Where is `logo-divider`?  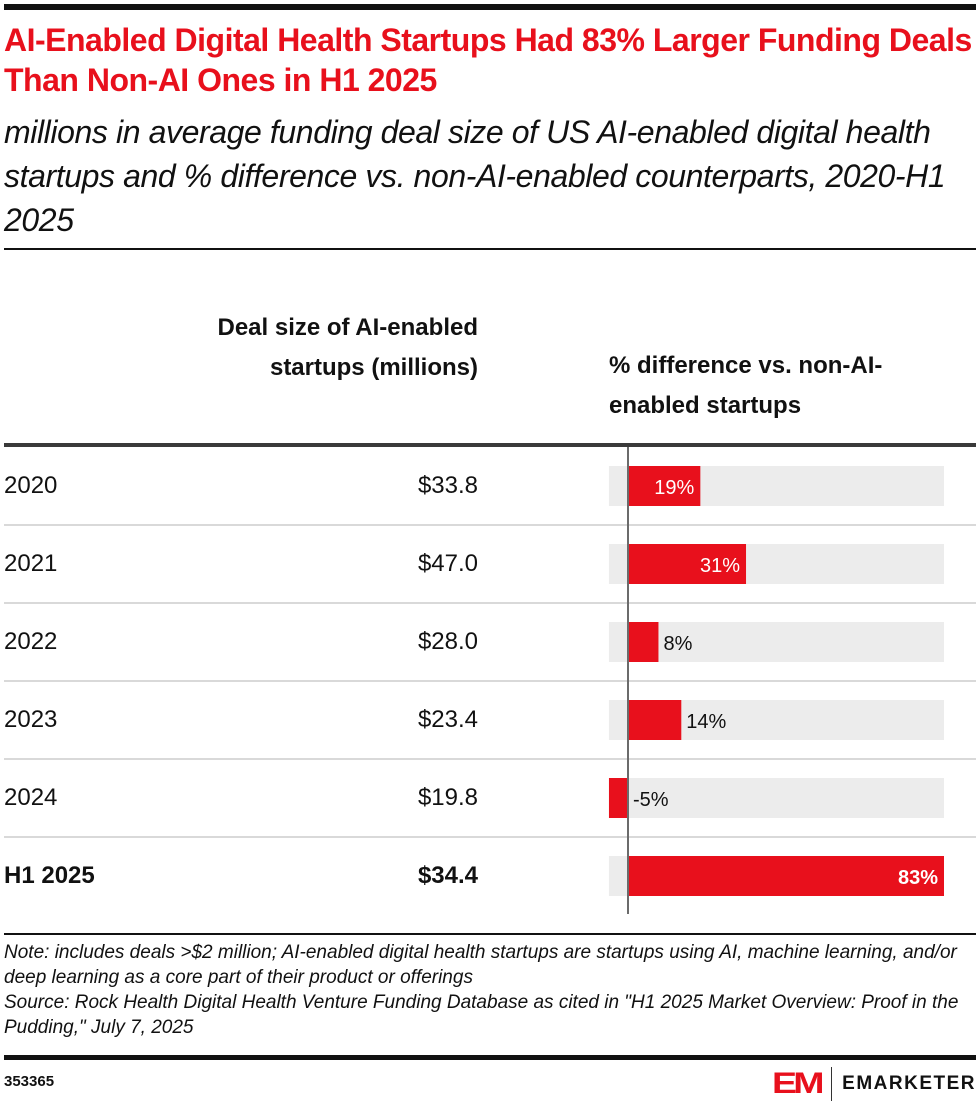 logo-divider is located at coordinates (832, 1084).